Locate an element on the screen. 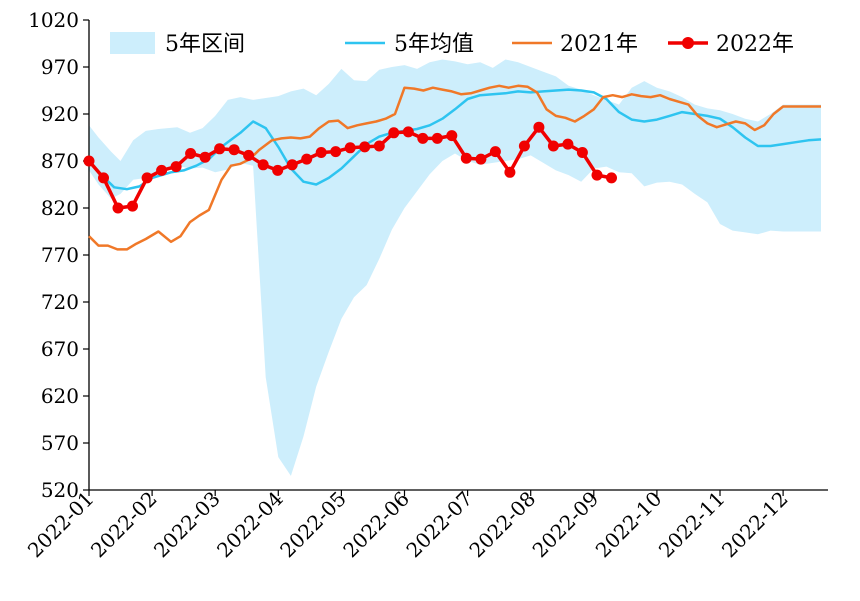 The width and height of the screenshot is (860, 601). x-tick-label: 2022-10 is located at coordinates (629, 525).